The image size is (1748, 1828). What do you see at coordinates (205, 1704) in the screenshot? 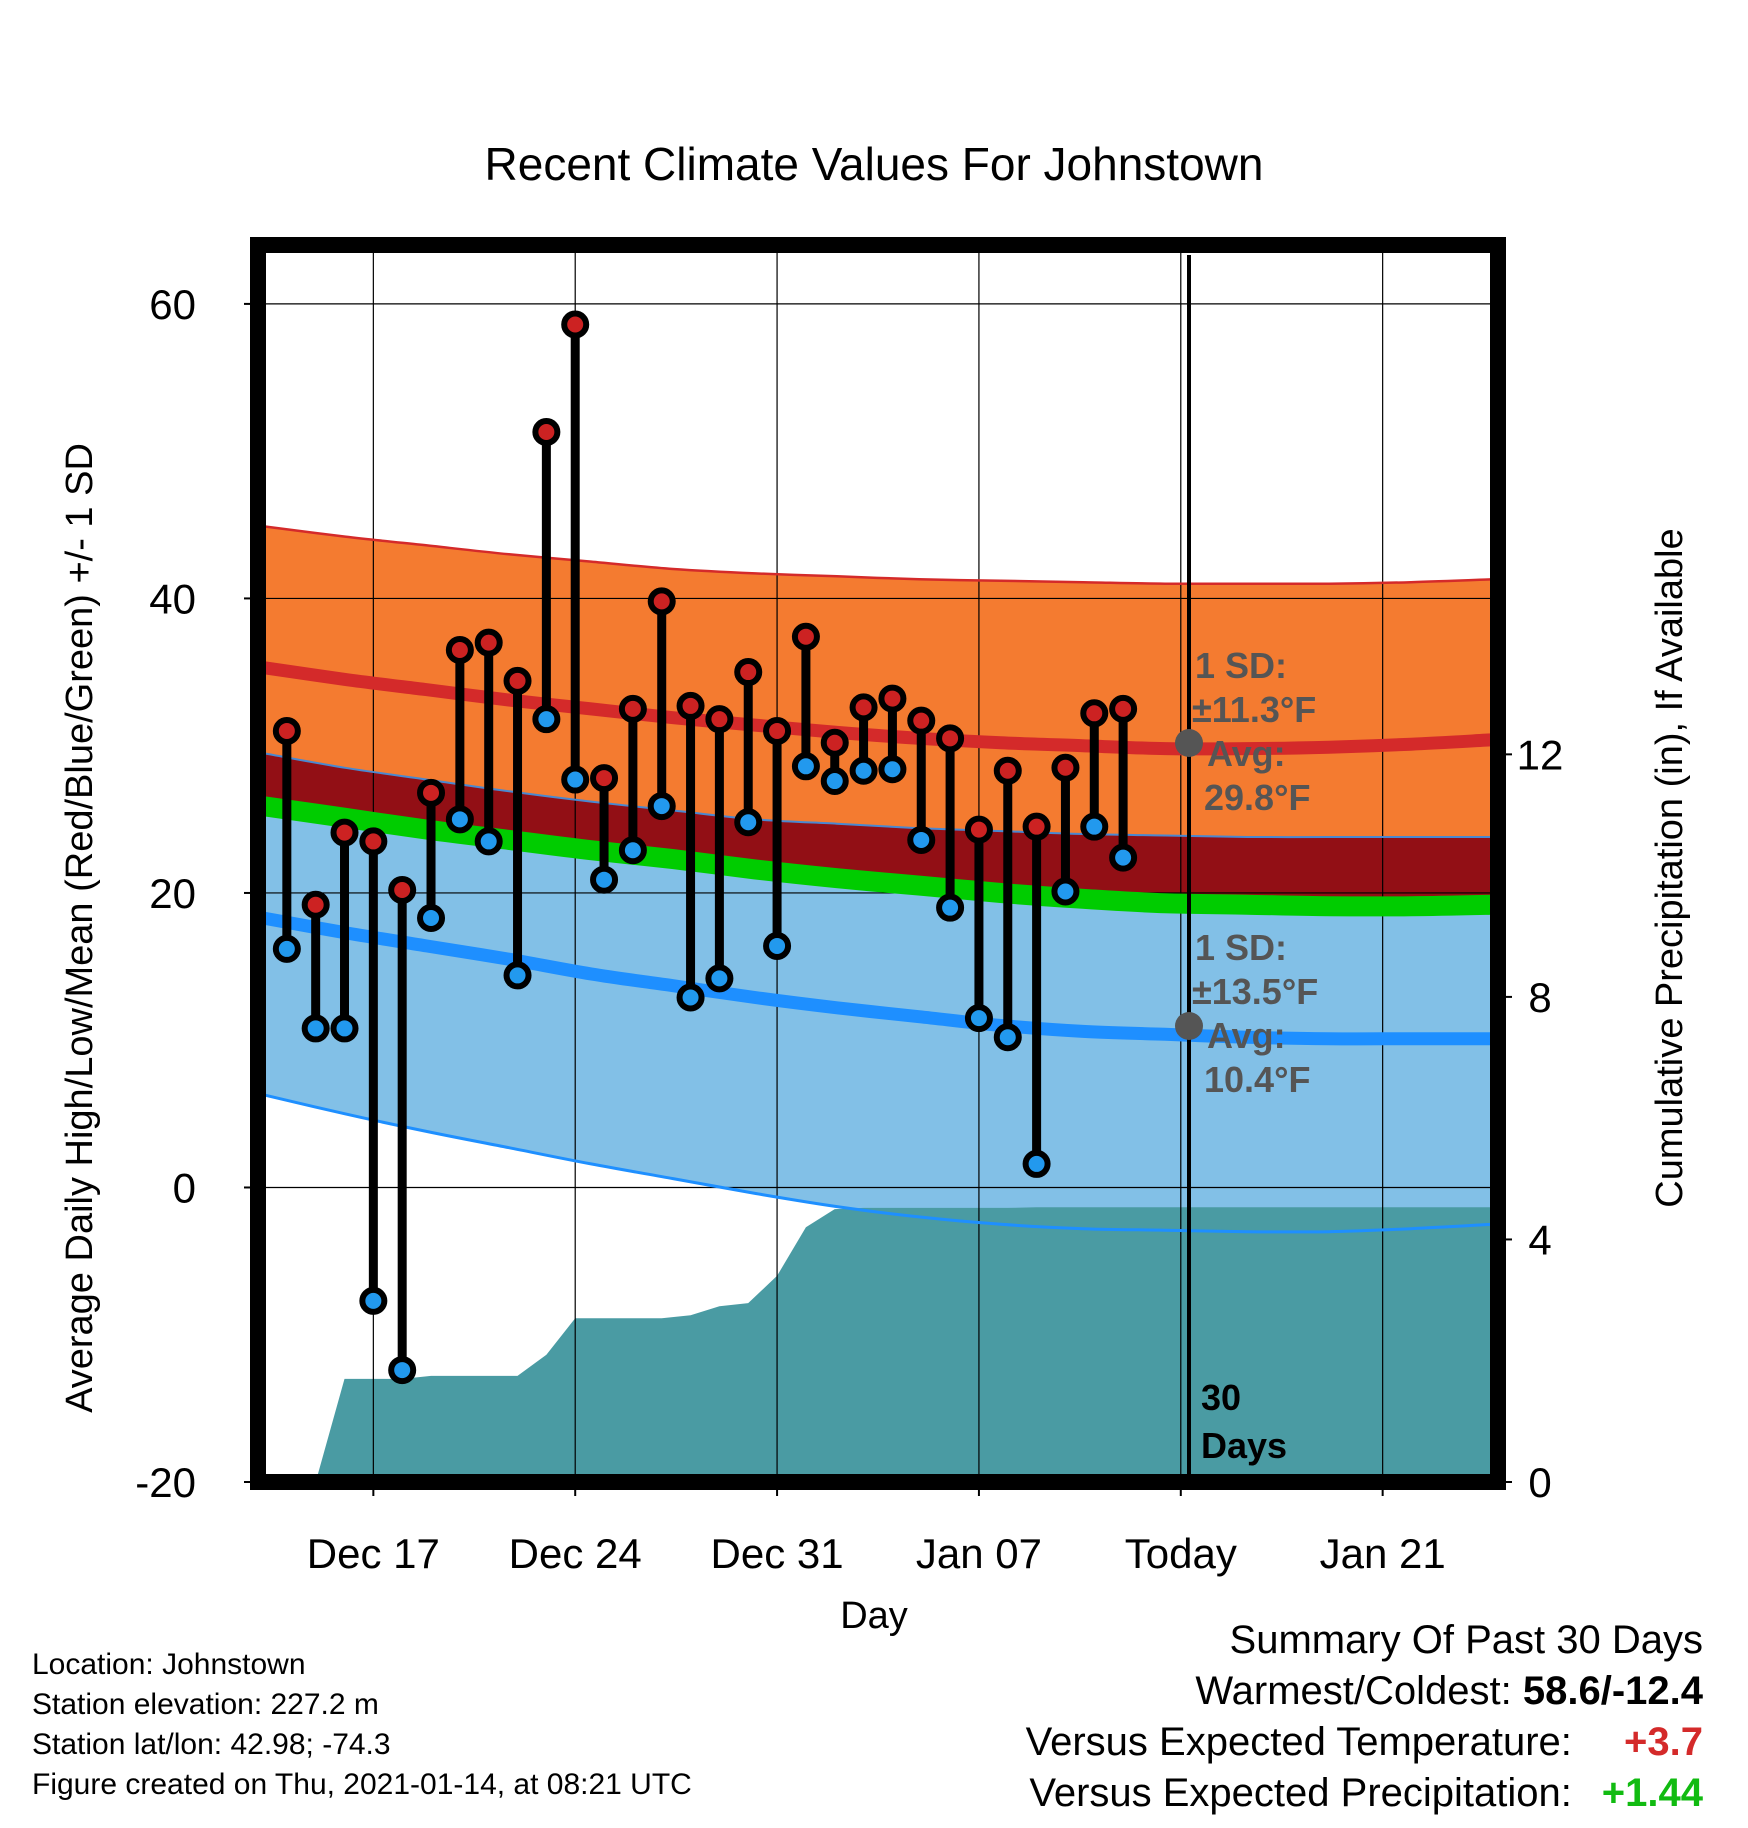
I see `elevation-text: Station elevation: 227.2 m` at bounding box center [205, 1704].